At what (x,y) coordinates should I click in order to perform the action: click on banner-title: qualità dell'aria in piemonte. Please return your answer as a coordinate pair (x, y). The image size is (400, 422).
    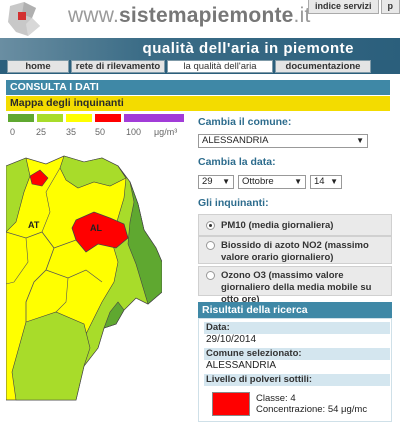
    Looking at the image, I should click on (248, 48).